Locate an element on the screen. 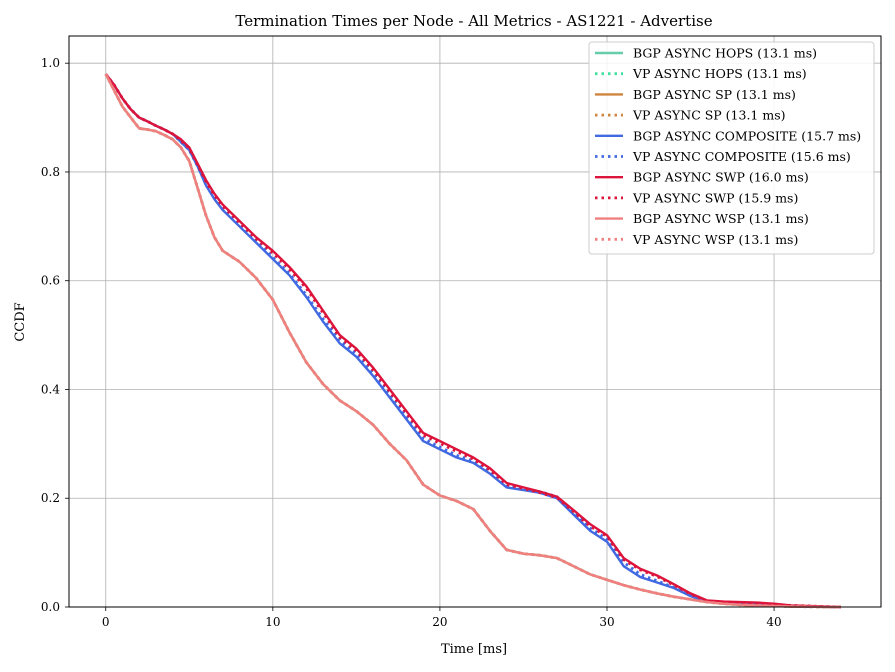  legend-entry: BGP ASYNC COMPOSITE (15.7 ms) is located at coordinates (747, 135).